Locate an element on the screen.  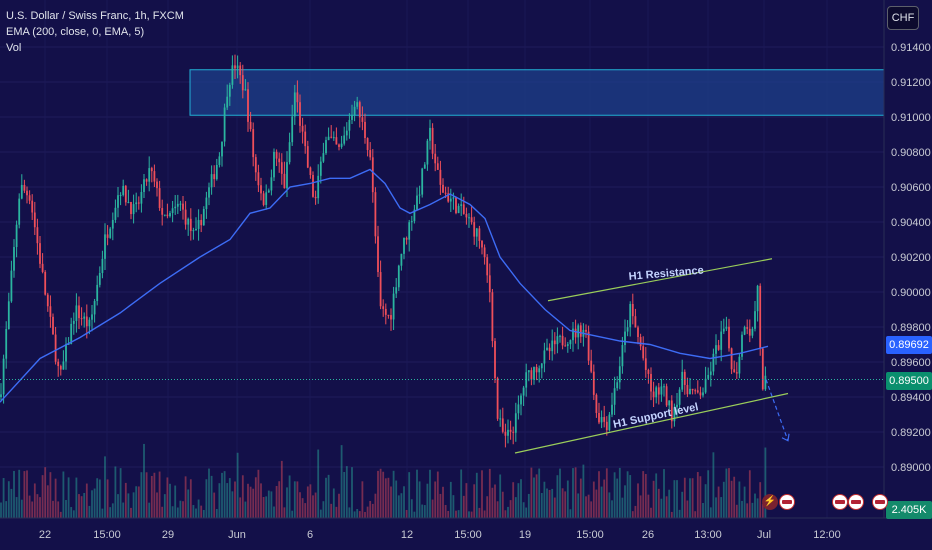
channel-resistance-line is located at coordinates (660, 280).